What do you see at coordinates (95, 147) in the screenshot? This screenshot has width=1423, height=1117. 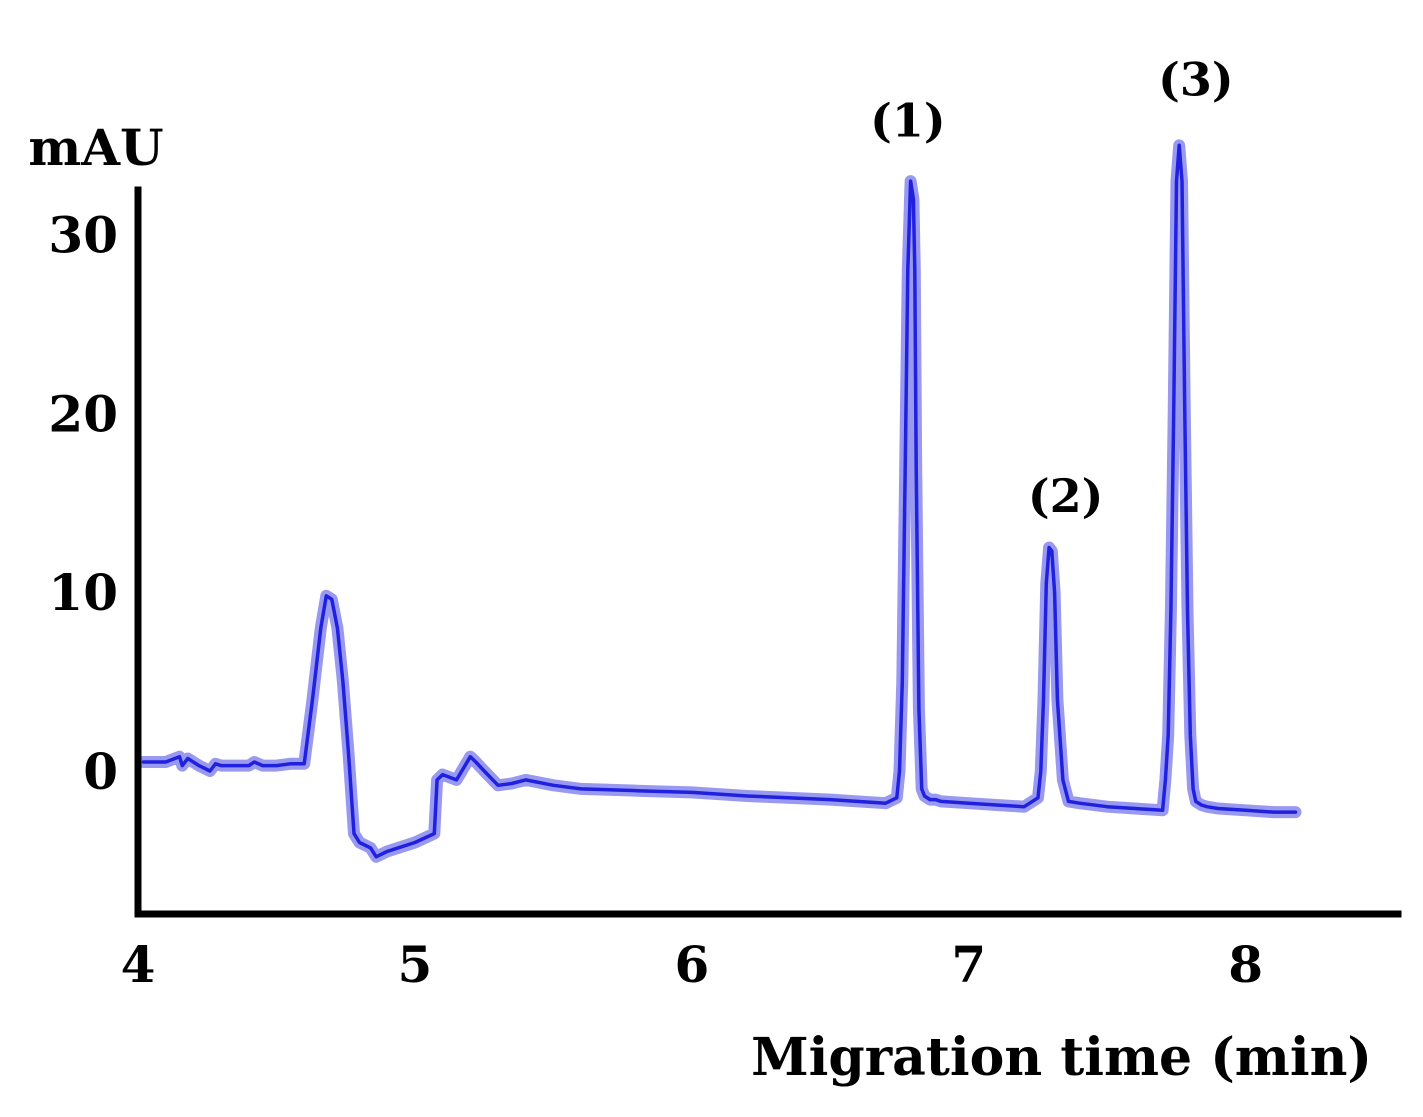 I see `y-axis-label: mAU` at bounding box center [95, 147].